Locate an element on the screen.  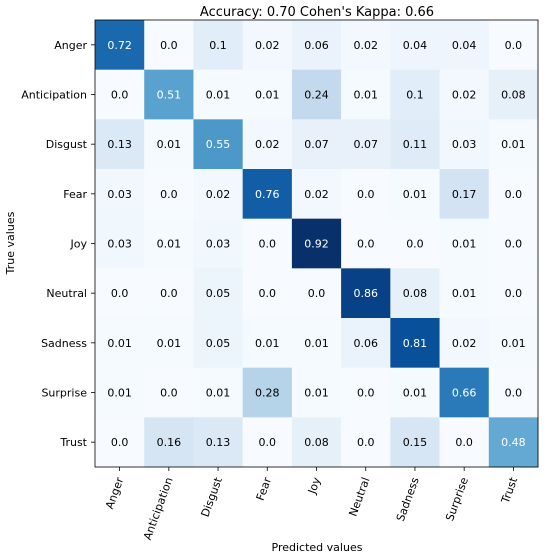
y-tick-label-anticipation: Anticipation is located at coordinates (54, 95).